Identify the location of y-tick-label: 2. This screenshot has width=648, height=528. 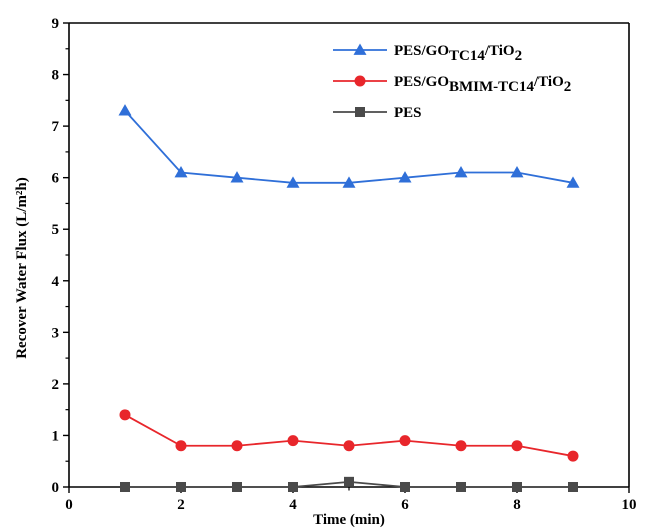
(56, 385).